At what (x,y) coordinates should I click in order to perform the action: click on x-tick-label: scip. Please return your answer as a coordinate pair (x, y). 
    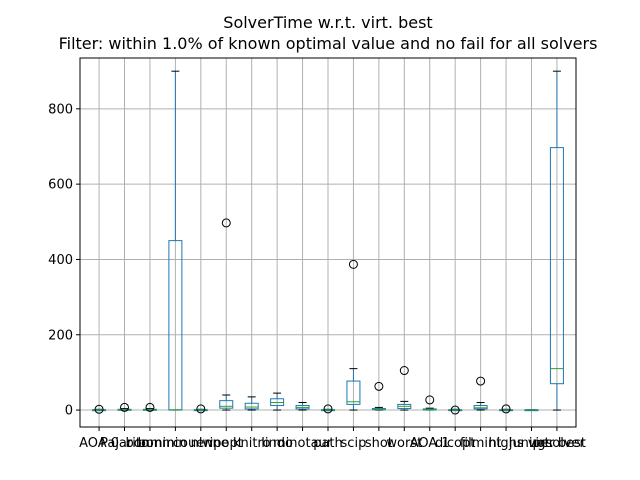
    Looking at the image, I should click on (354, 443).